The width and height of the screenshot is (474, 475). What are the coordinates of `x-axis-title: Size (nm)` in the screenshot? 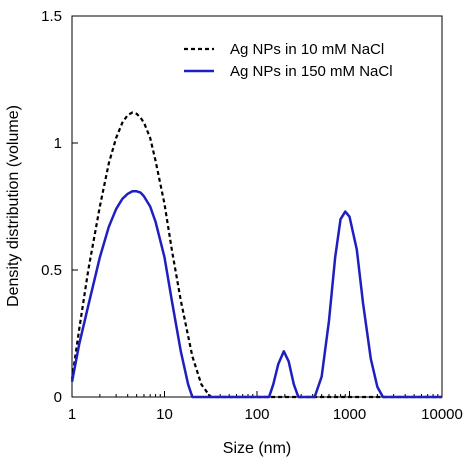 It's located at (257, 448).